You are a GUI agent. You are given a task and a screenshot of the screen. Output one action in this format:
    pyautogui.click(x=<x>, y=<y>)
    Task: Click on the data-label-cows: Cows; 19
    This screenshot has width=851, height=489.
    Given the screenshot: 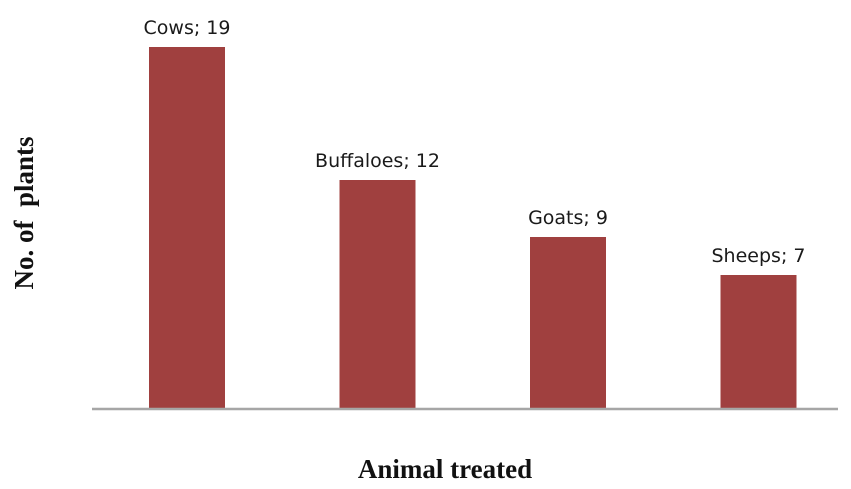 What is the action you would take?
    pyautogui.click(x=187, y=28)
    